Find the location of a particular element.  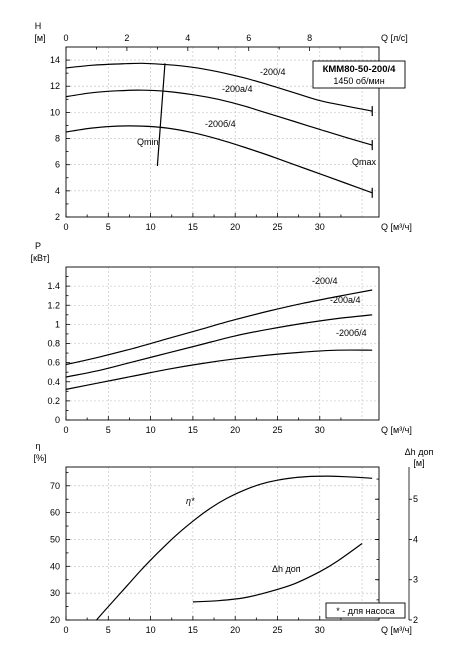

title-box-line-1: КММ80-50-200/4 is located at coordinates (360, 69).